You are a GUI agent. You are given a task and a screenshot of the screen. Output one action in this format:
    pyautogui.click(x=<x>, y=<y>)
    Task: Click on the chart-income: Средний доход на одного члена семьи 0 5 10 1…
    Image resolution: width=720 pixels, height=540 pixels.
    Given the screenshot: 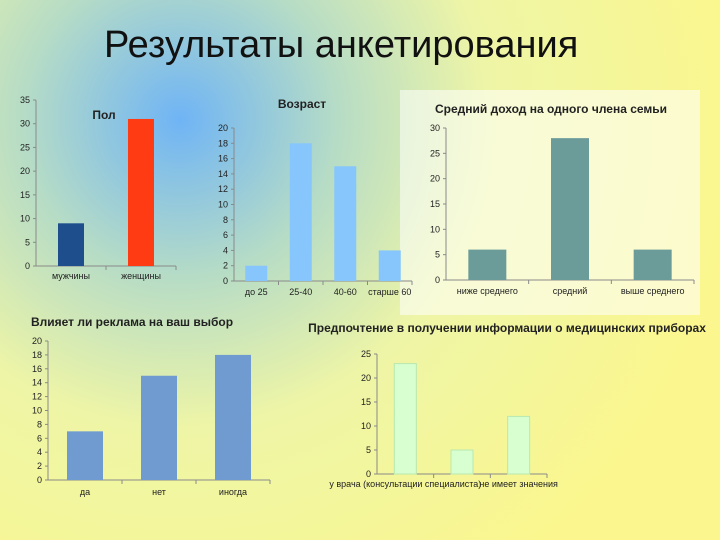 What is the action you would take?
    pyautogui.click(x=562, y=199)
    